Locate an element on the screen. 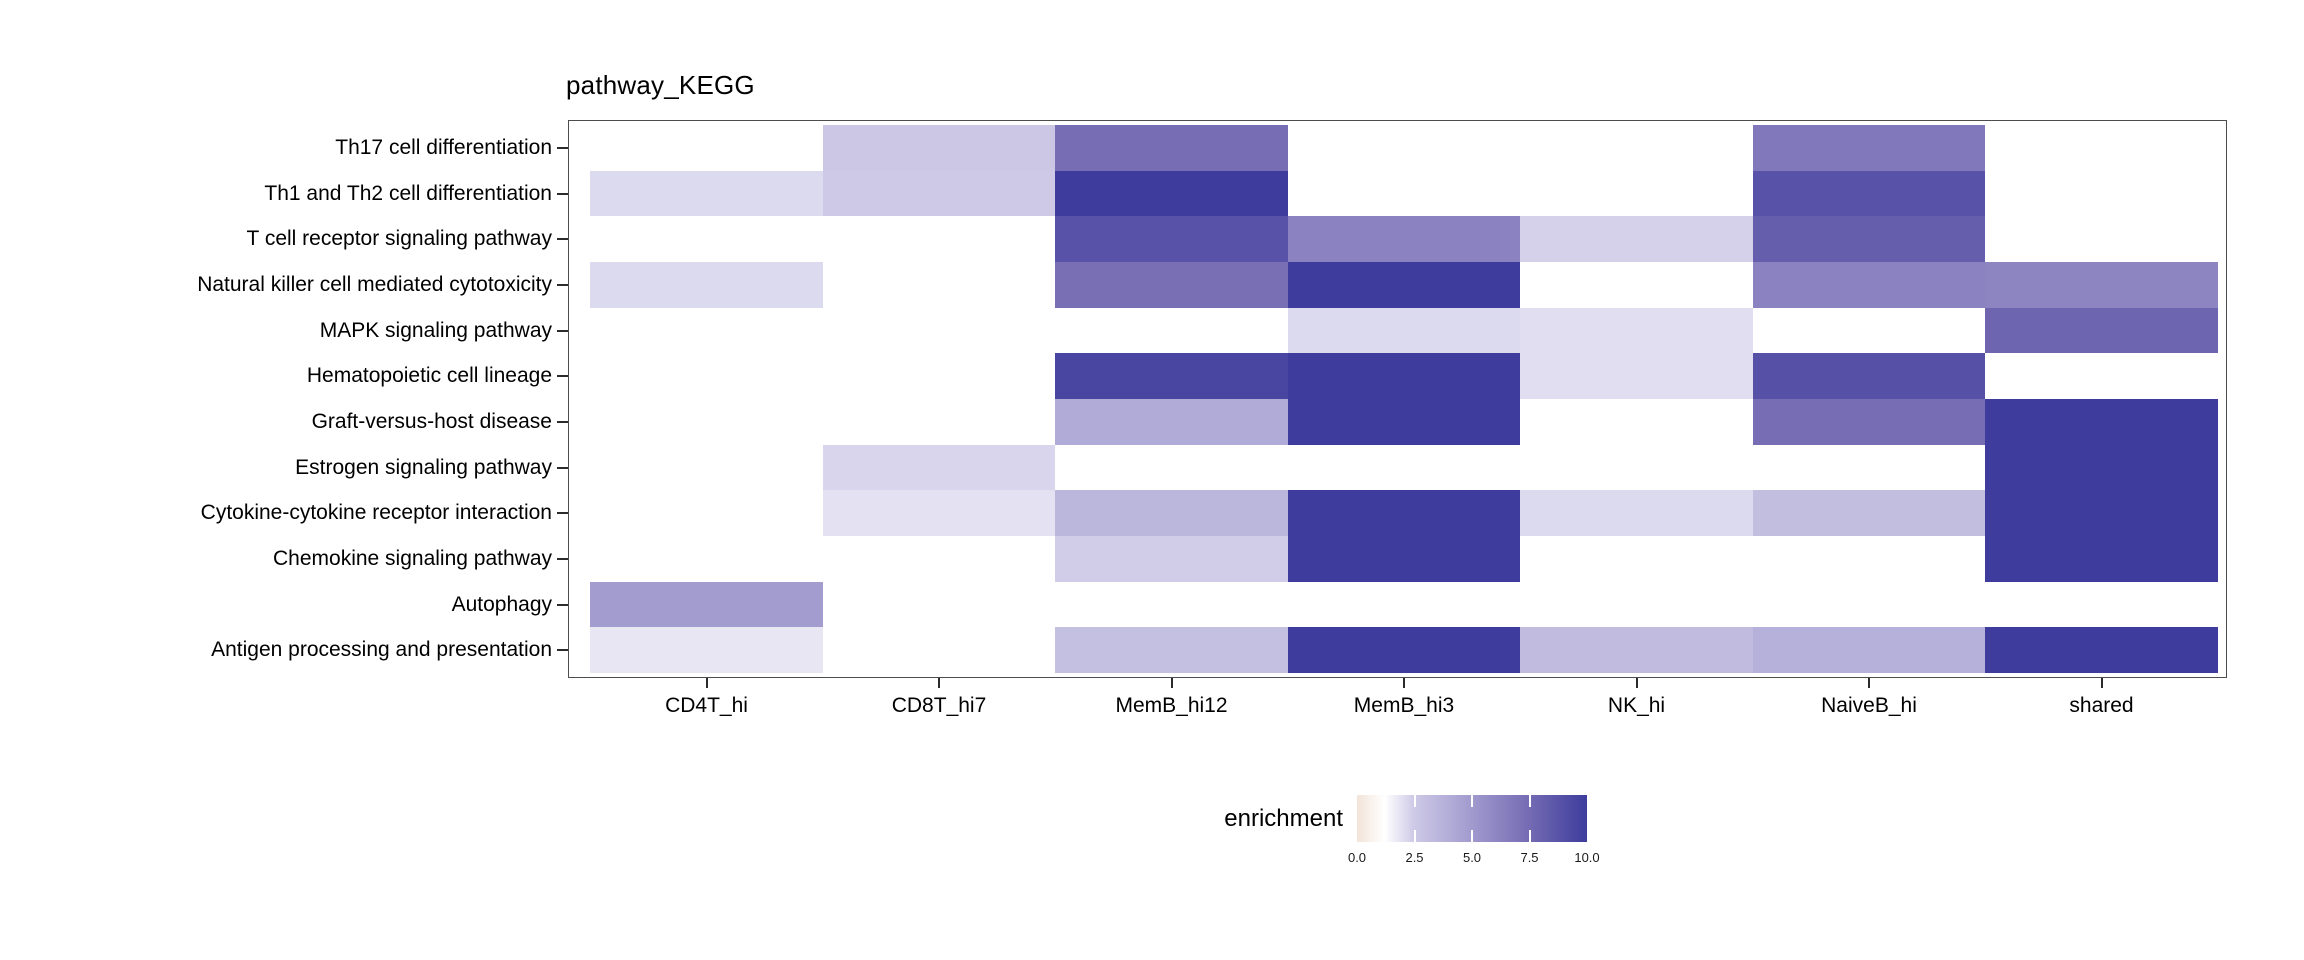  legend-colorbar is located at coordinates (1472, 818).